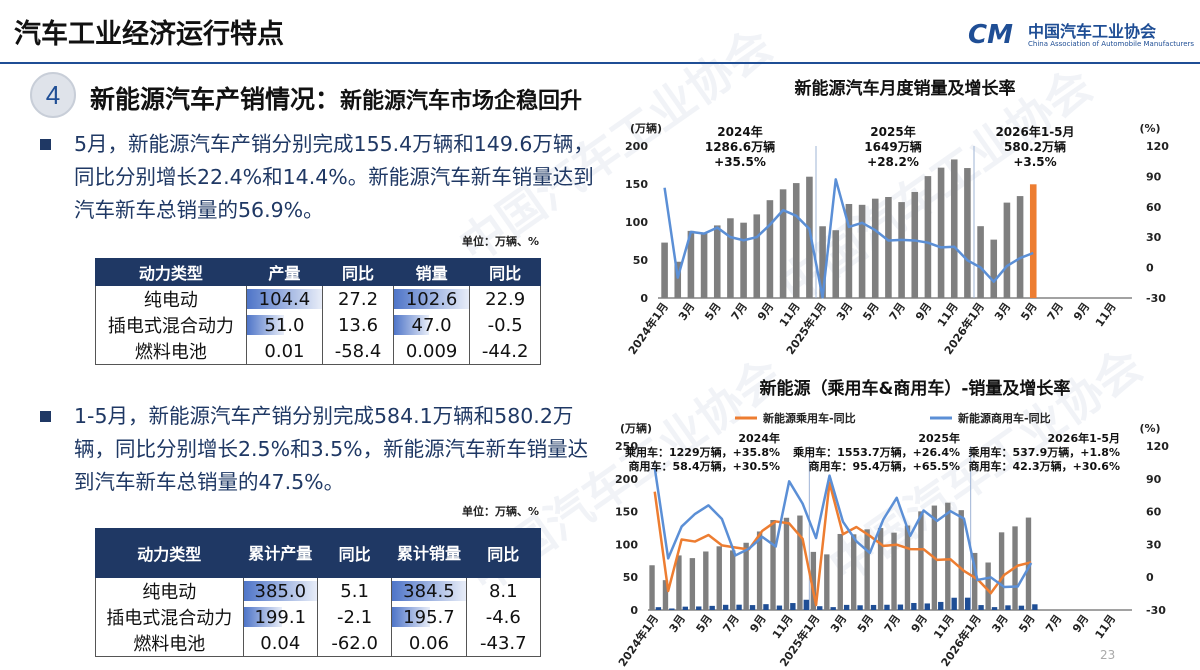 This screenshot has height=670, width=1200. Describe the element at coordinates (358, 272) in the screenshot. I see `col-header: 同比` at that location.